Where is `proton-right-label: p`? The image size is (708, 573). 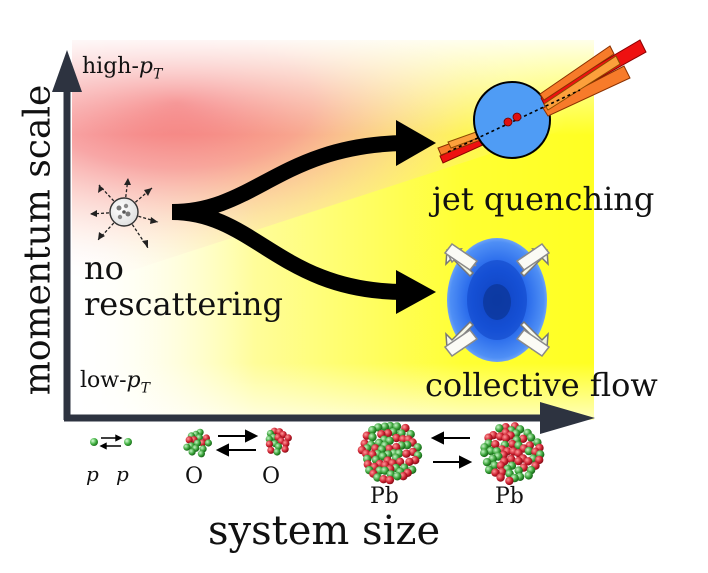 proton-right-label: p is located at coordinates (122, 474).